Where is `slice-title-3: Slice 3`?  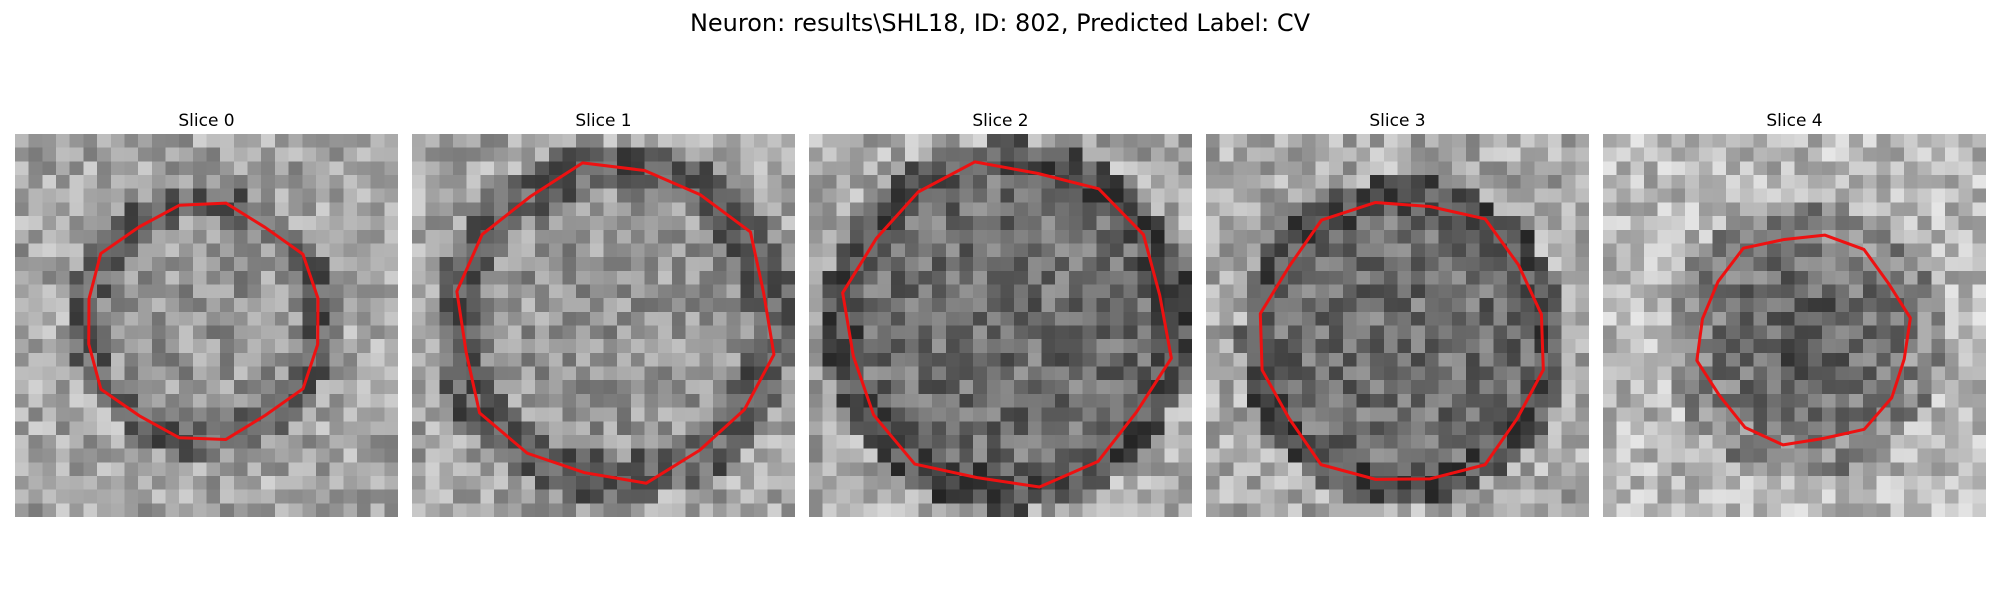 slice-title-3: Slice 3 is located at coordinates (1397, 121).